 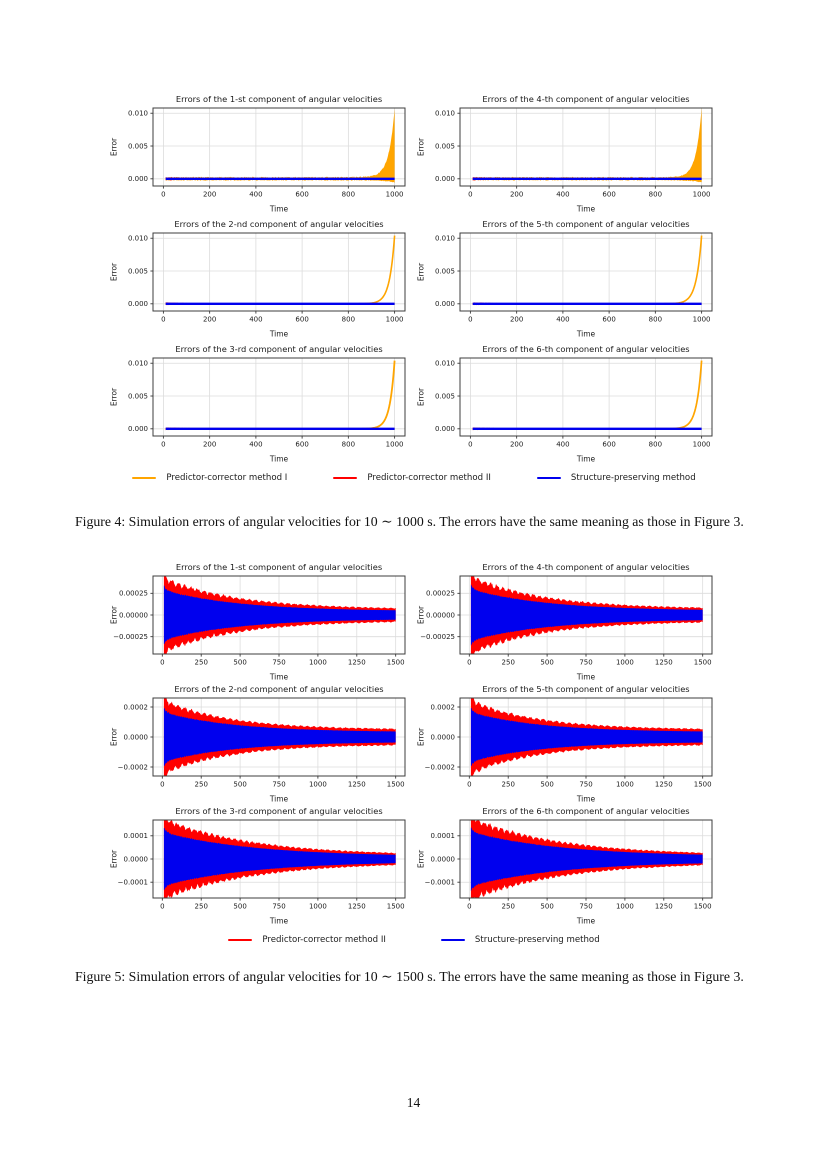 I want to click on y-tick-label: 0.0002, so click(x=443, y=707).